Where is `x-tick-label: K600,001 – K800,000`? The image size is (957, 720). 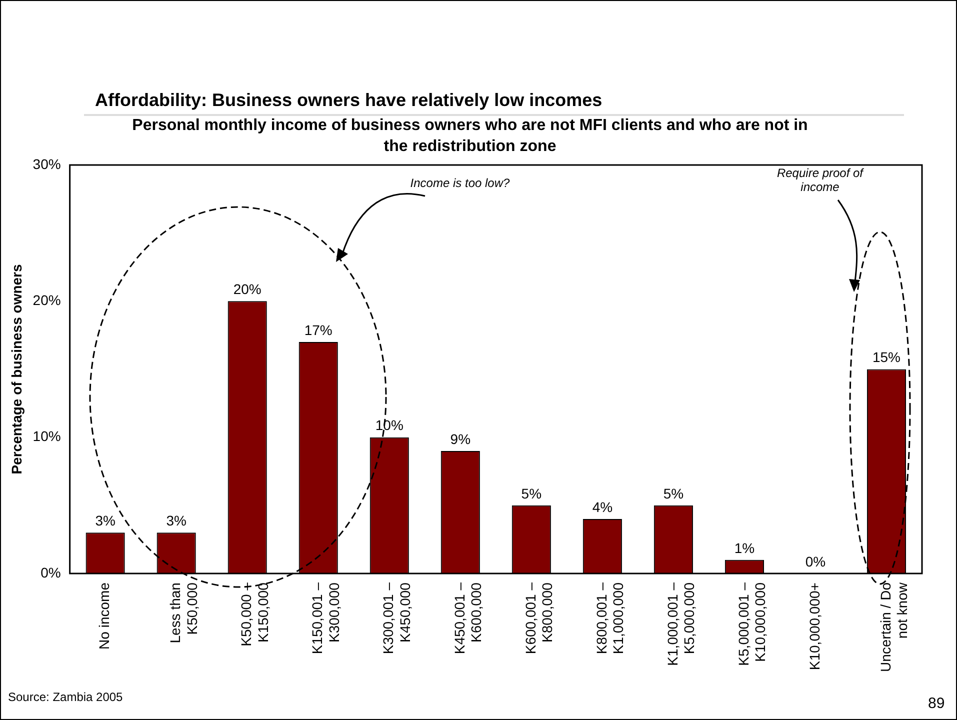 x-tick-label: K600,001 – K800,000 is located at coordinates (539, 618).